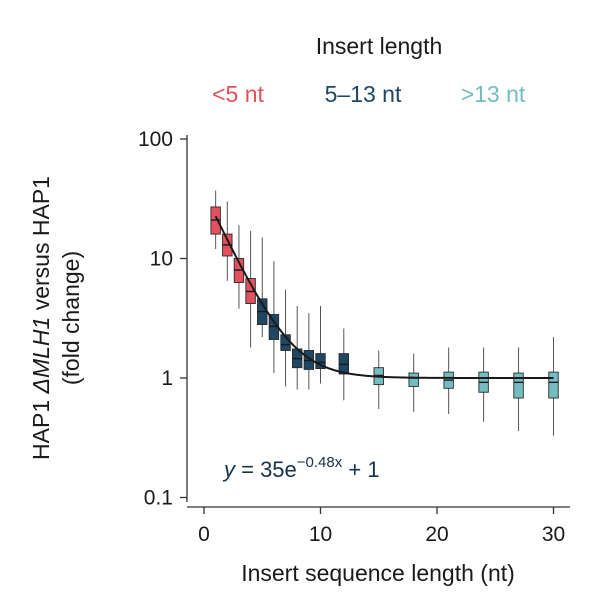 The width and height of the screenshot is (591, 592). I want to click on box-mid-x10, so click(320, 345).